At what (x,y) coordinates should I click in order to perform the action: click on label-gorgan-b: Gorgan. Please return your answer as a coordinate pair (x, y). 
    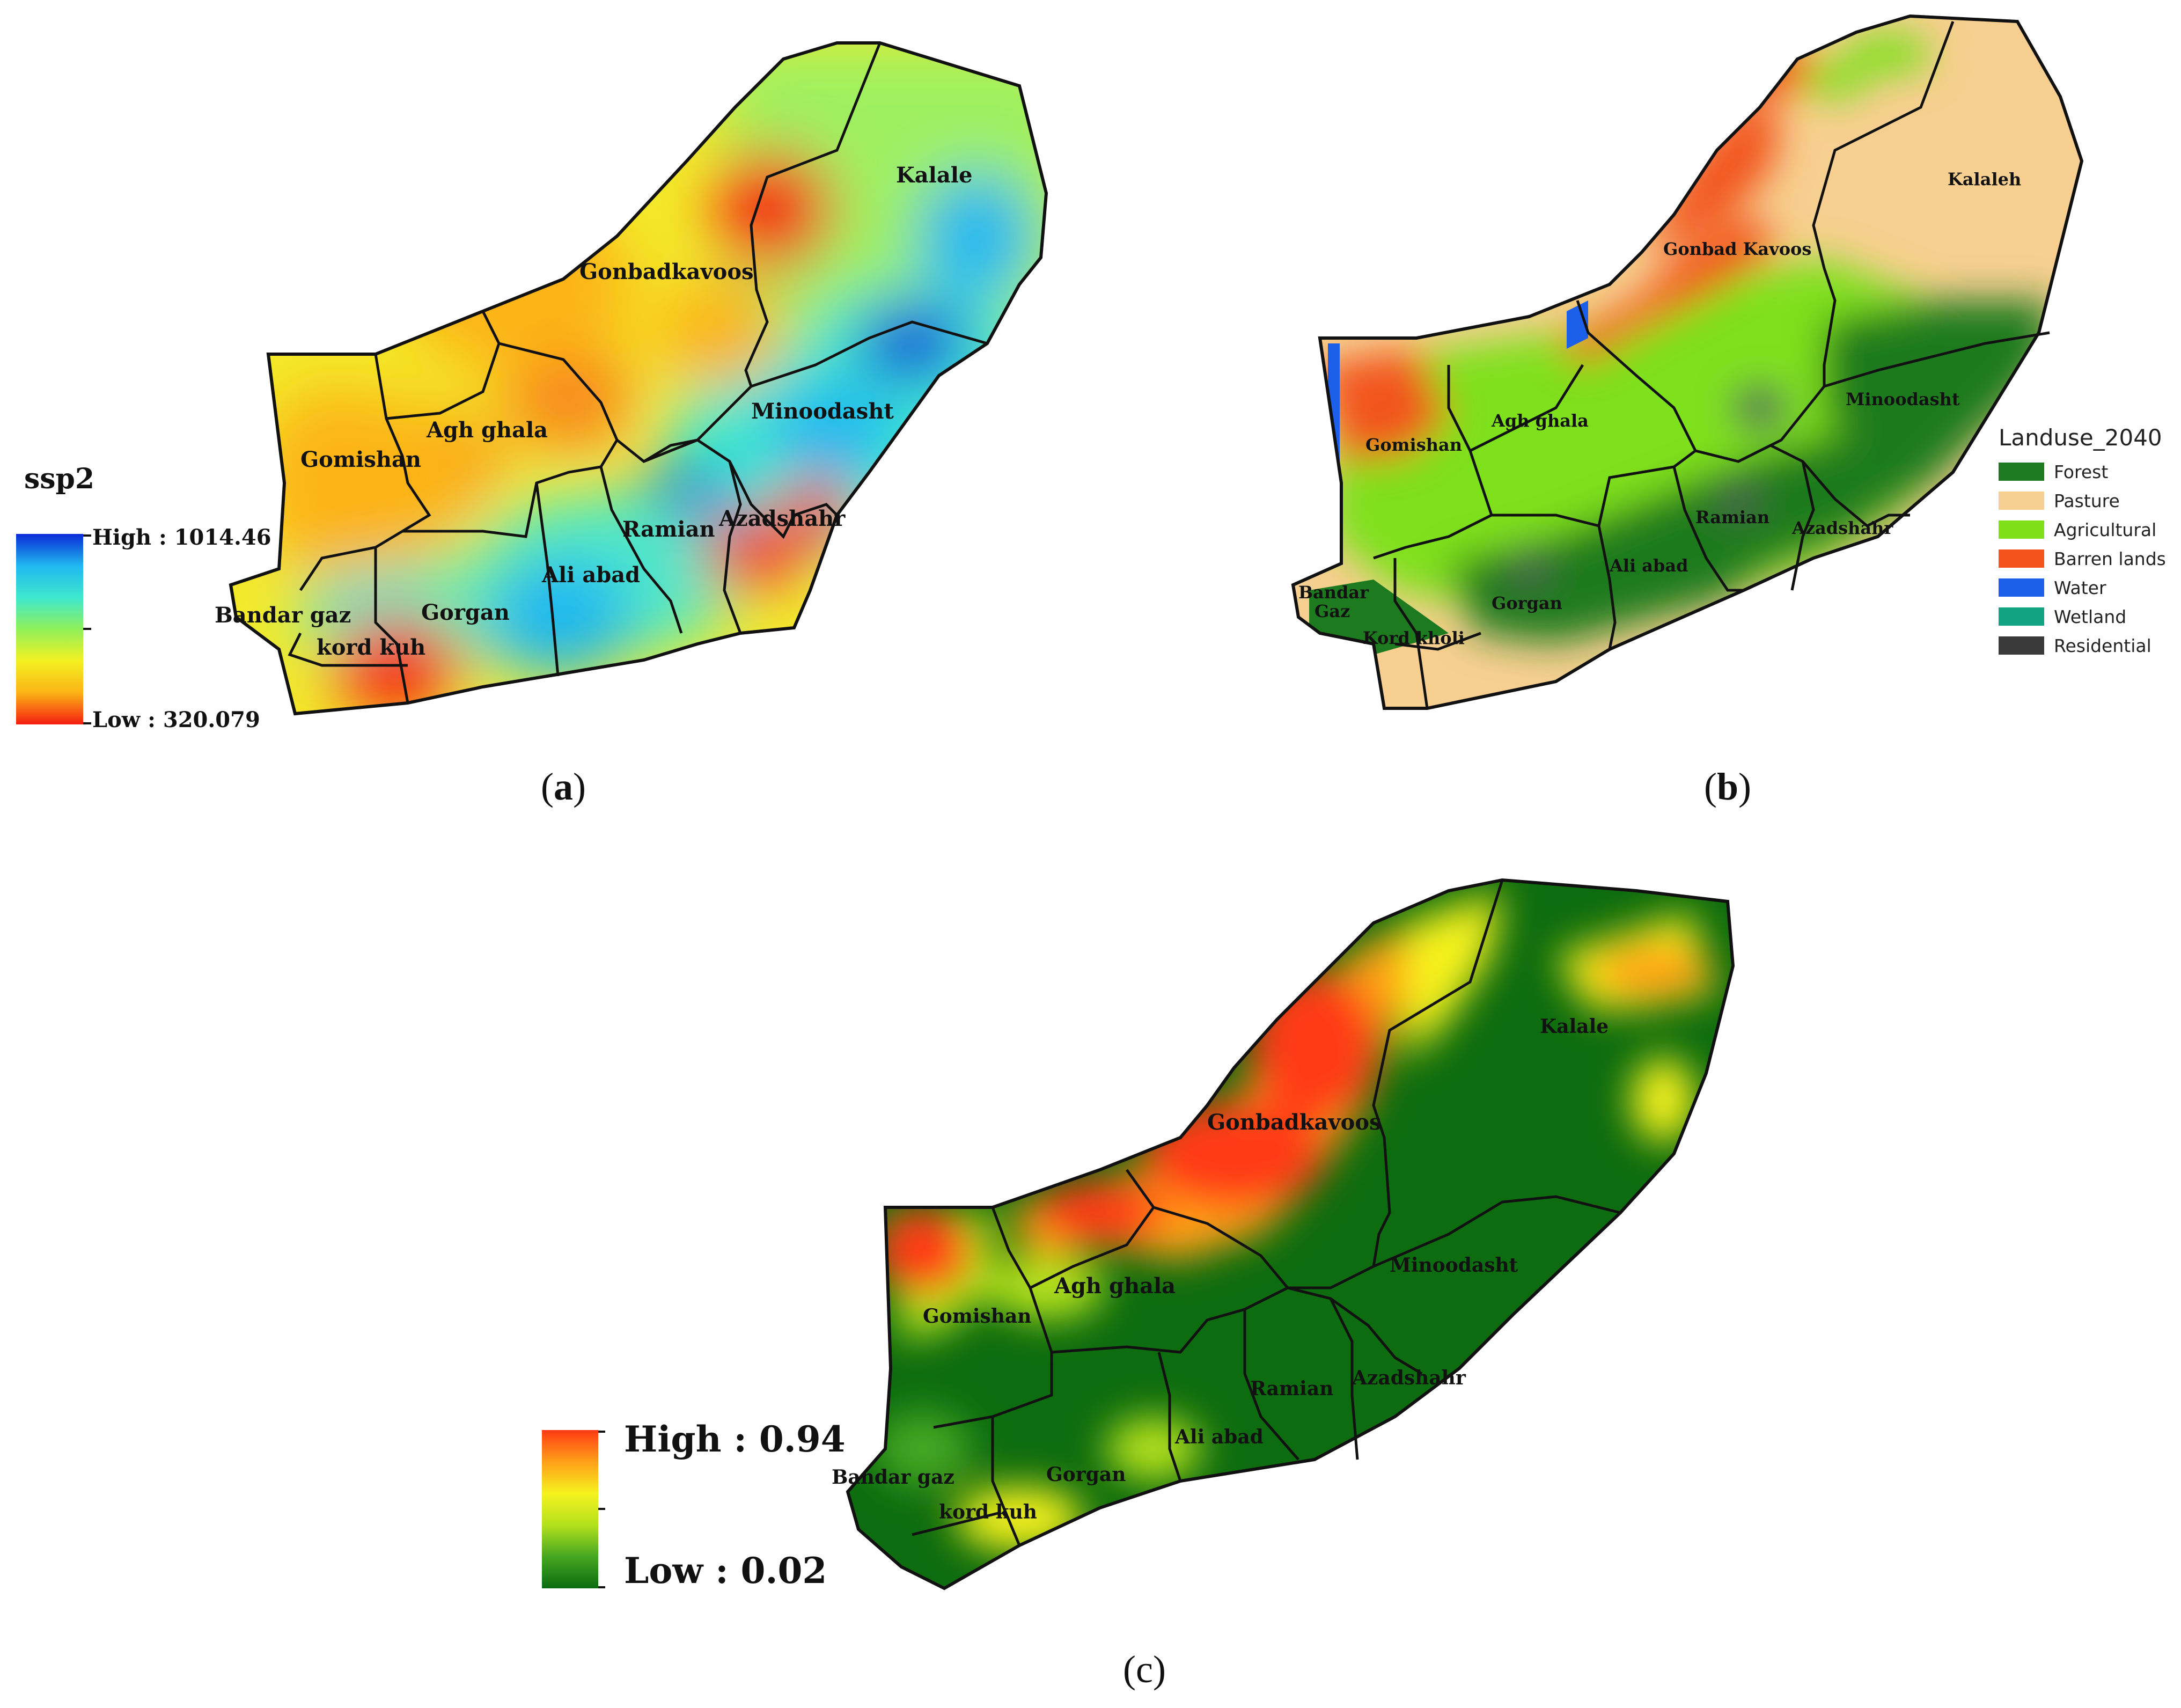
    Looking at the image, I should click on (1527, 603).